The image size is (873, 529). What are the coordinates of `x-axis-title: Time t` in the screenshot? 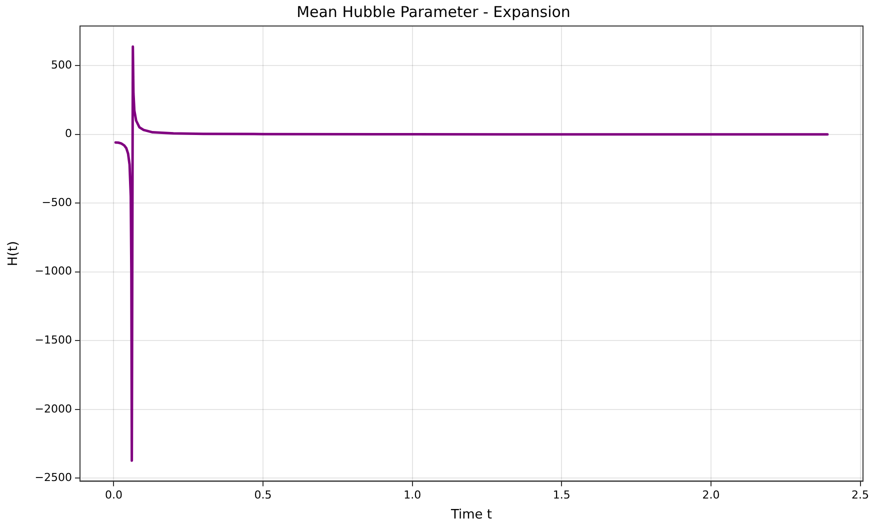 It's located at (471, 515).